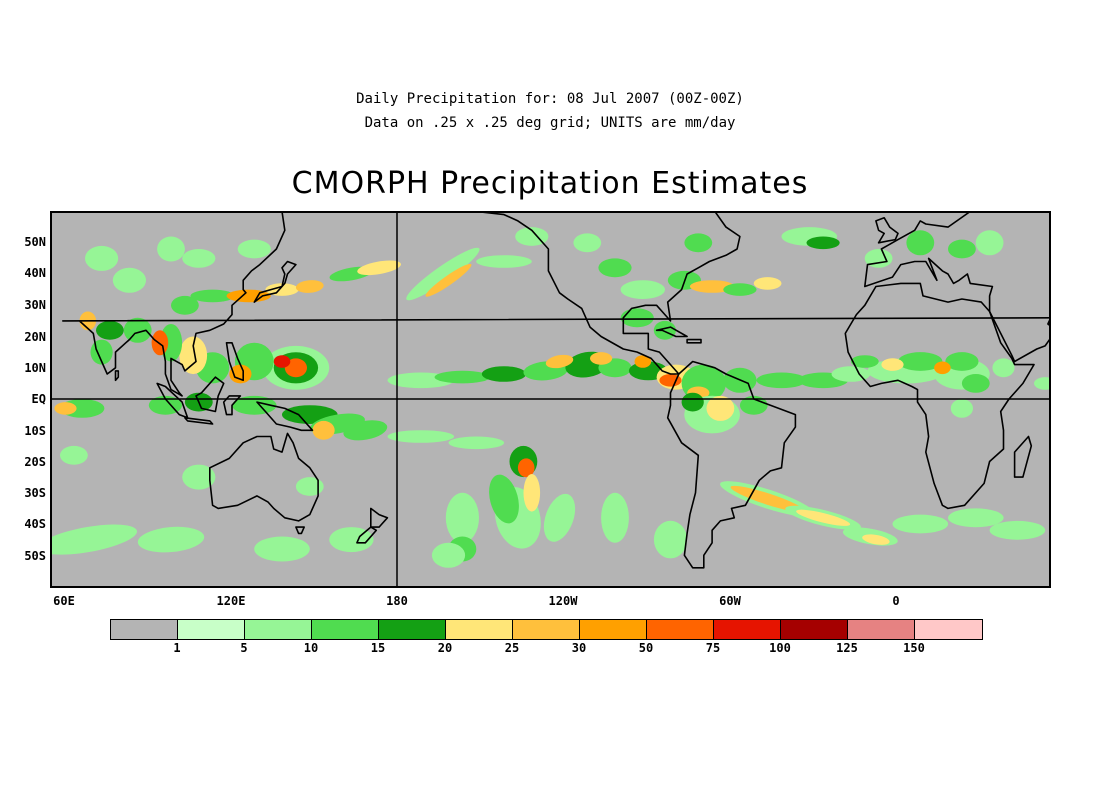 This screenshot has height=800, width=1100. What do you see at coordinates (35, 493) in the screenshot?
I see `lat-label-30s: 30S` at bounding box center [35, 493].